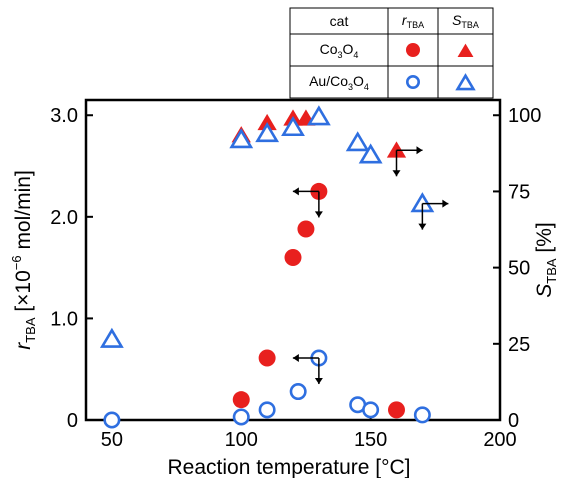  I want to click on x-tick-label: 50, so click(112, 440).